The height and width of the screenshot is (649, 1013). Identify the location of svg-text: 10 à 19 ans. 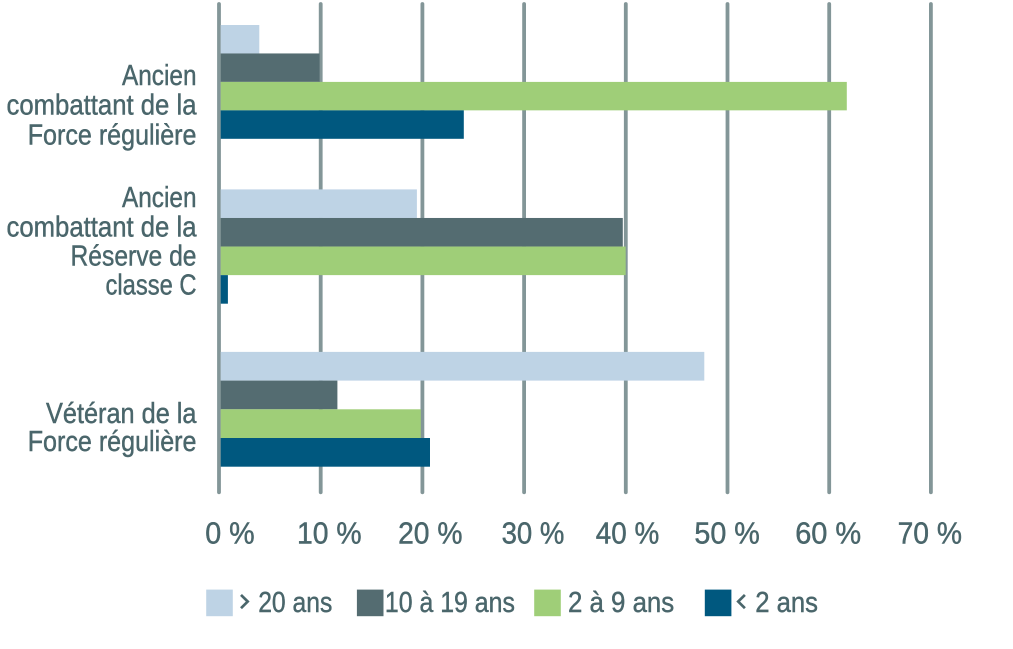
(450, 603).